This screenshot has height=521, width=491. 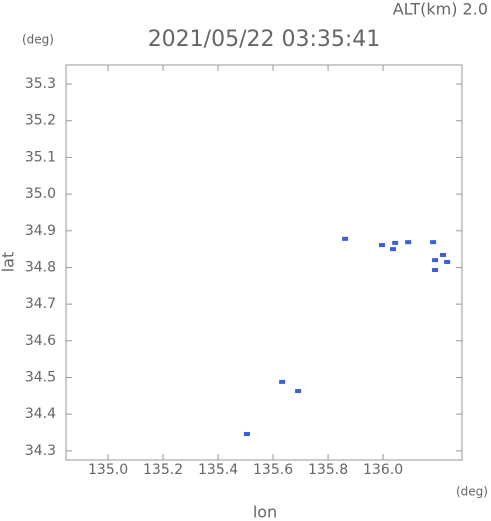 What do you see at coordinates (40, 267) in the screenshot?
I see `y-tick-label: 34.8` at bounding box center [40, 267].